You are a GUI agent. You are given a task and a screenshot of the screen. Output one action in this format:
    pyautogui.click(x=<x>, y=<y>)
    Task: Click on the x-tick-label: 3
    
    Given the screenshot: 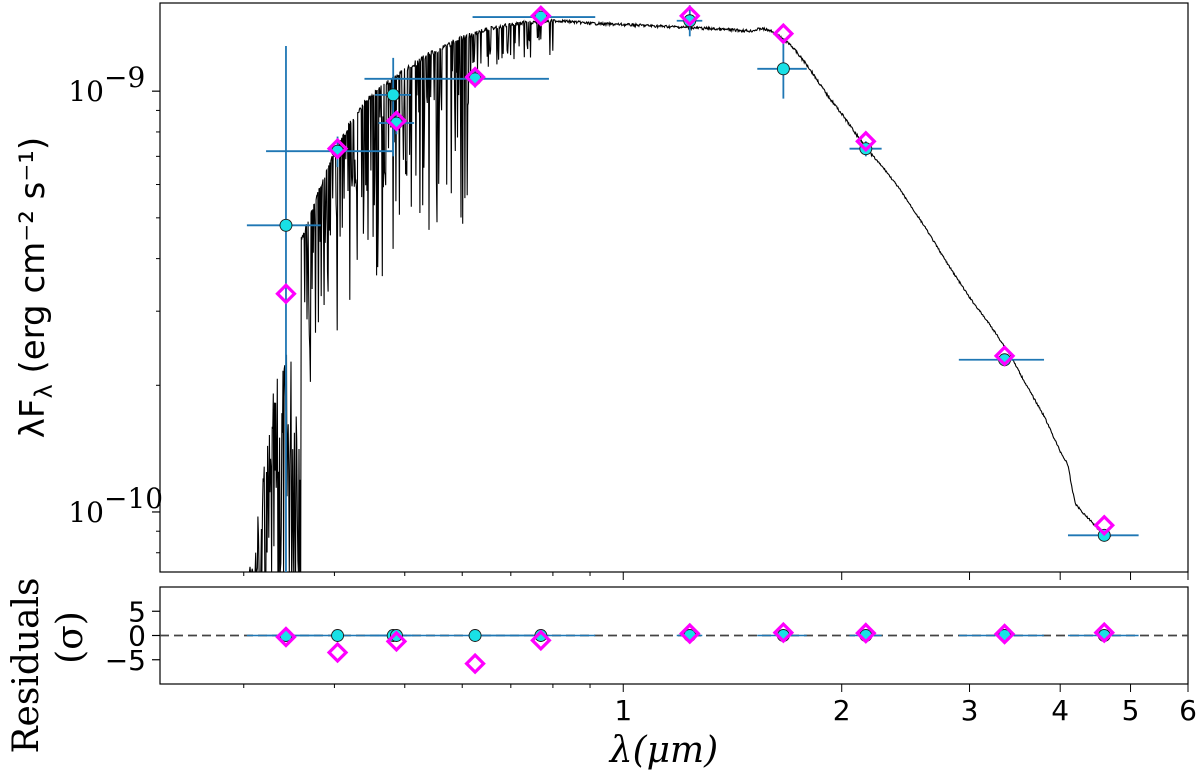 What is the action you would take?
    pyautogui.click(x=970, y=710)
    